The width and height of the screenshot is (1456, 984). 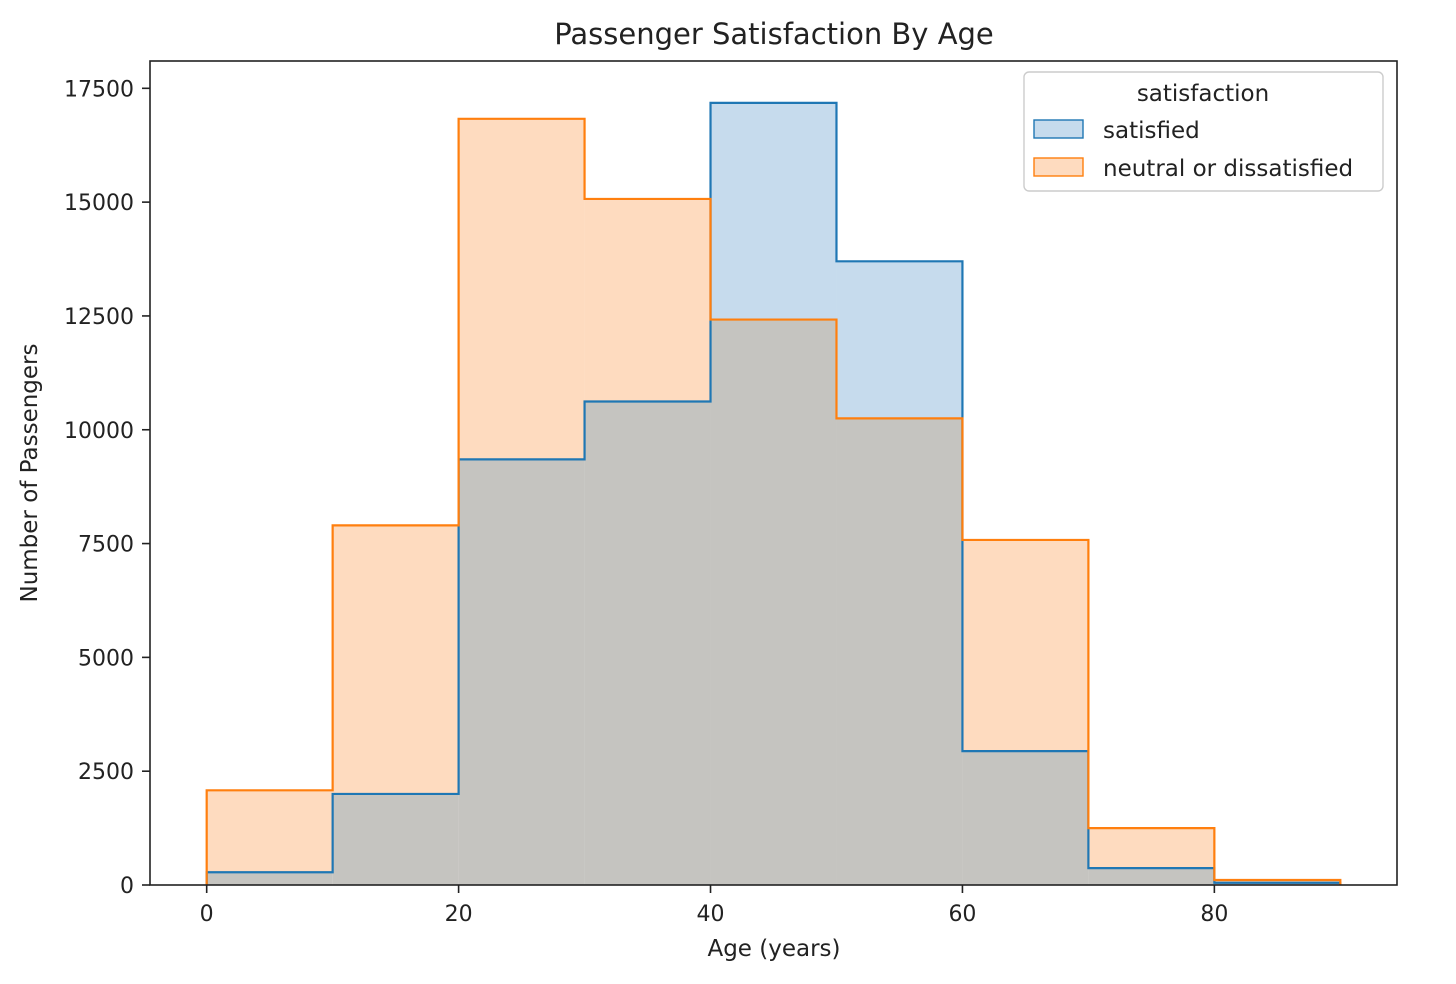 What do you see at coordinates (106, 545) in the screenshot?
I see `y-tick-label-7500: 7500` at bounding box center [106, 545].